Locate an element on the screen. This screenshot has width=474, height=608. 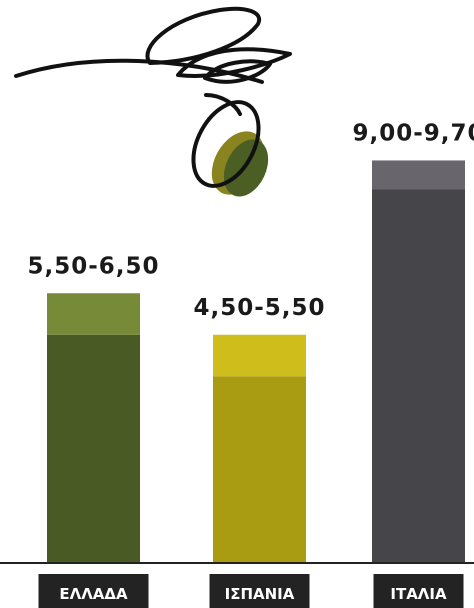
category-label-greece: ΕΛΛΑΔΑ is located at coordinates (93, 594).